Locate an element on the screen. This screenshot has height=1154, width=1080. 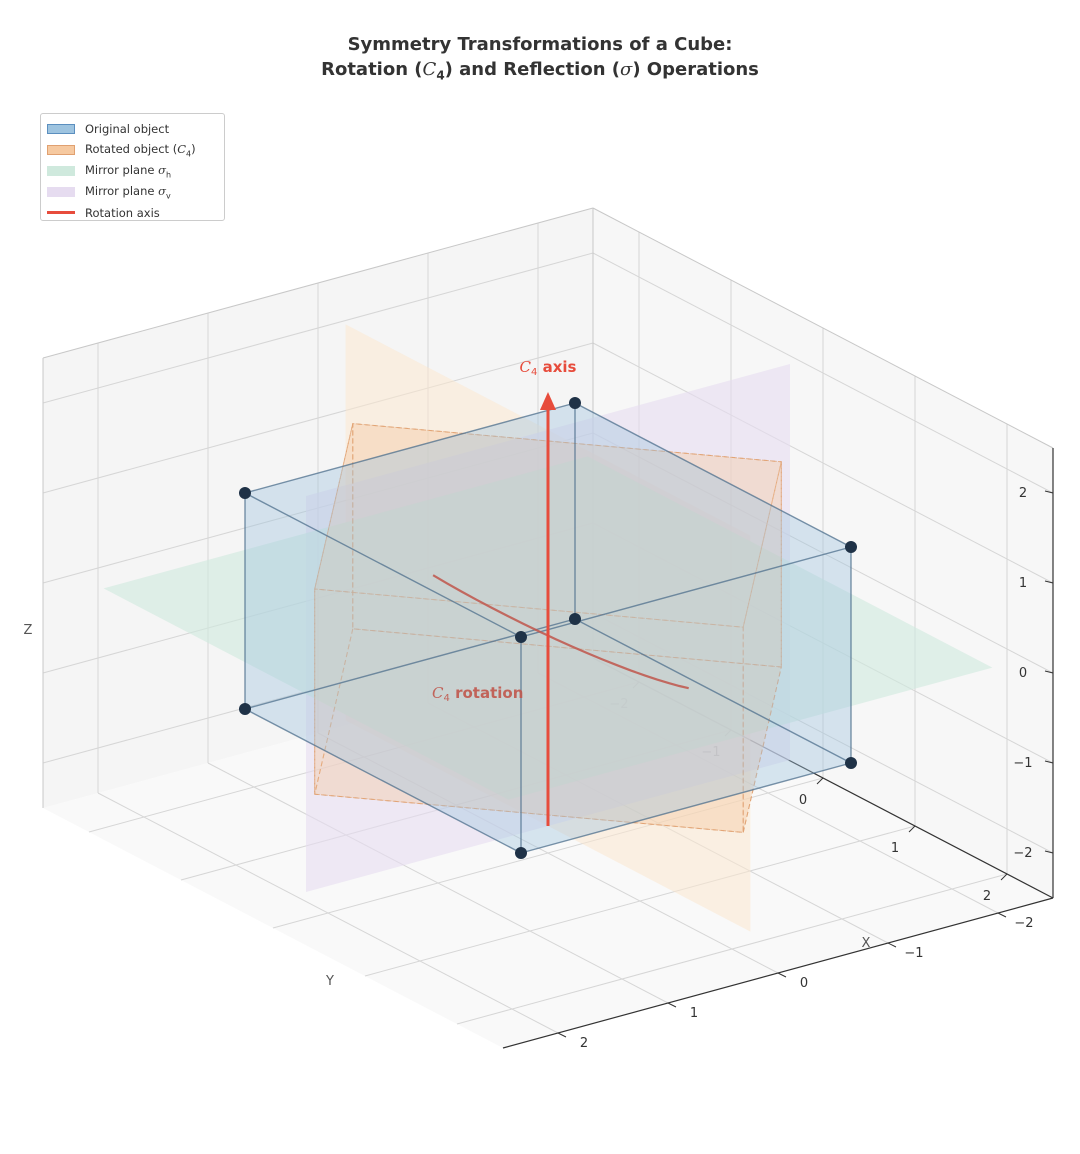
legend-sigma-v-prefix: Mirror plane is located at coordinates (122, 190).